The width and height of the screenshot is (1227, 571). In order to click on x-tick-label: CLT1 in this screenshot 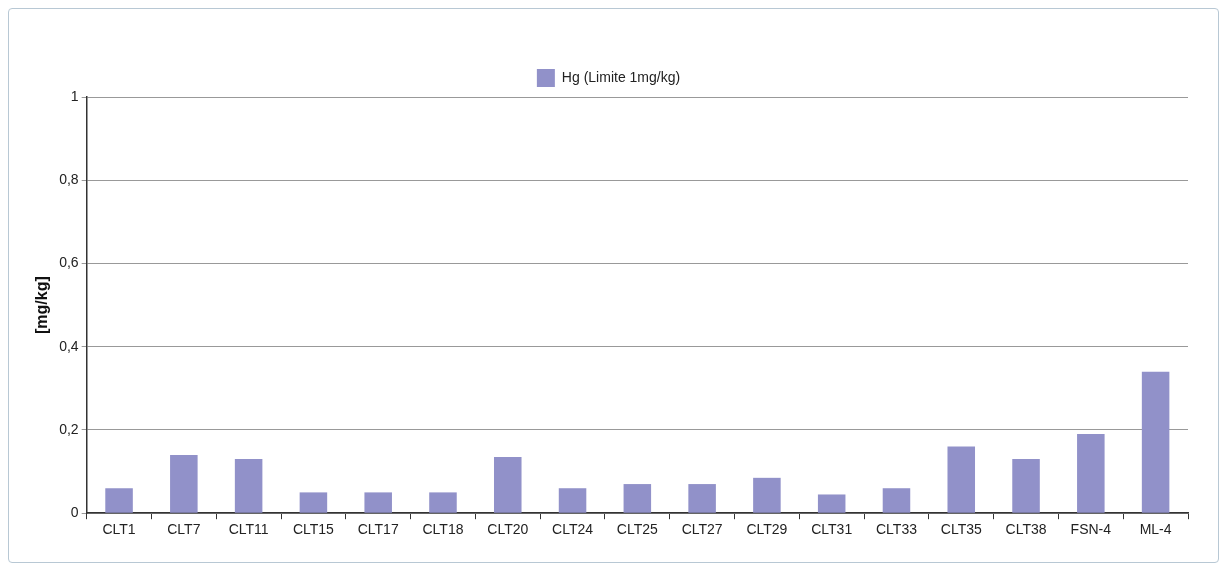, I will do `click(119, 529)`.